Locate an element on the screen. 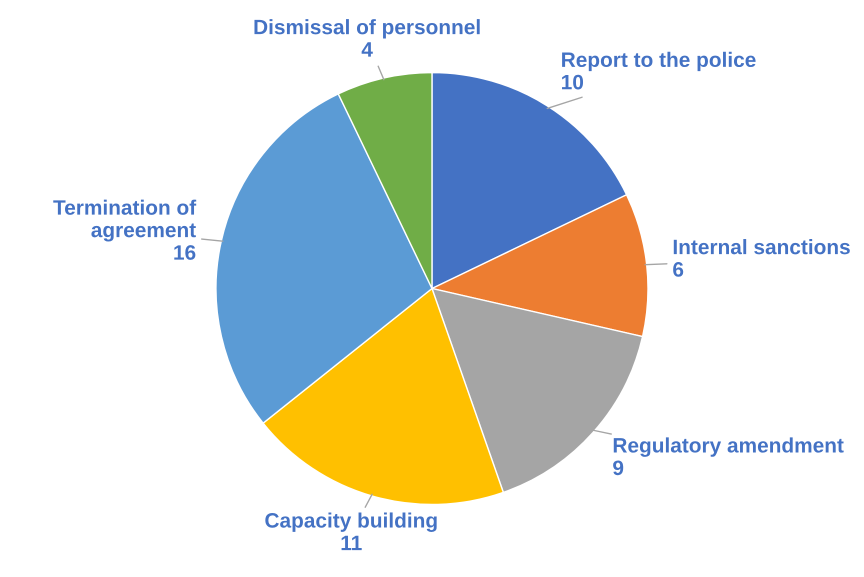 The image size is (864, 577). slice-label: Report to the police is located at coordinates (659, 62).